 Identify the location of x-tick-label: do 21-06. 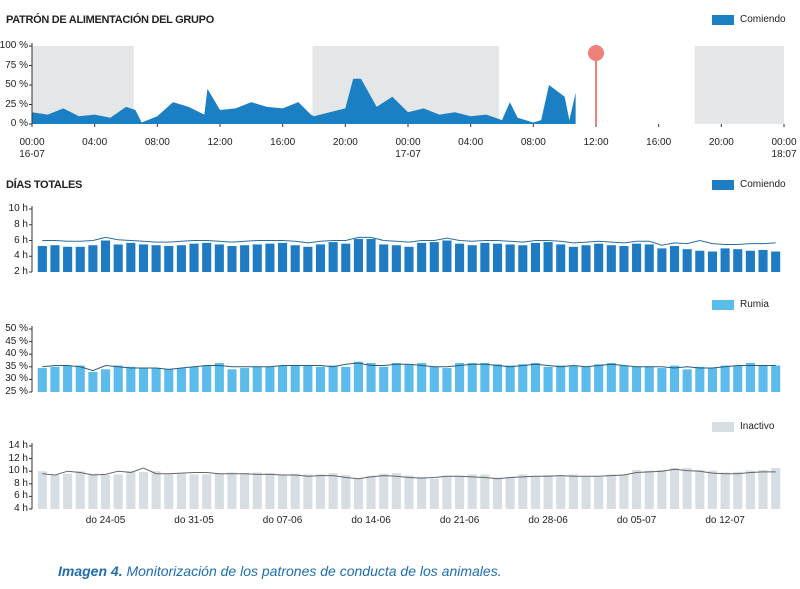
(459, 520).